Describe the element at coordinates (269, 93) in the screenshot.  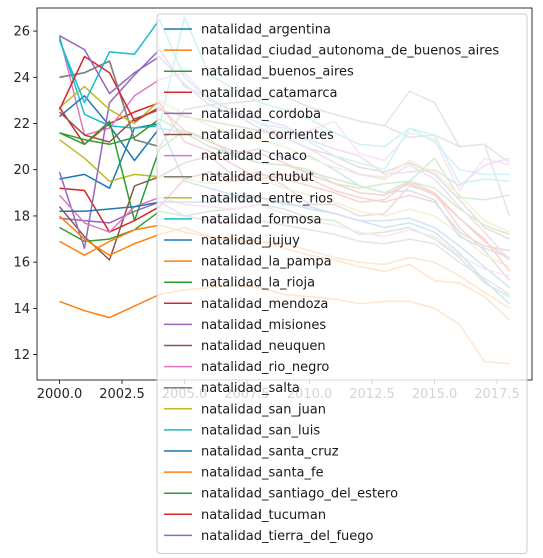
I see `legend-label: natalidad_catamarca` at that location.